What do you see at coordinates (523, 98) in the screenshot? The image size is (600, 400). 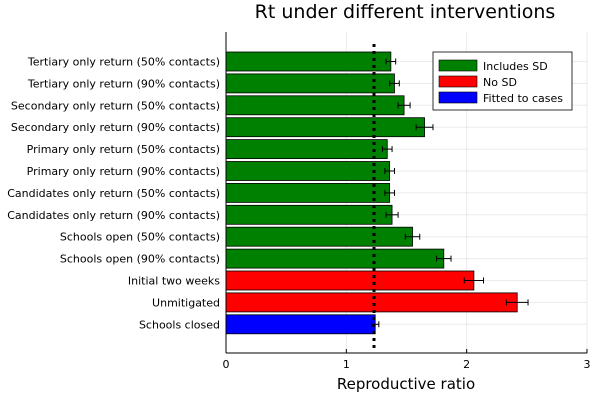 I see `legend-label: Fitted to cases` at bounding box center [523, 98].